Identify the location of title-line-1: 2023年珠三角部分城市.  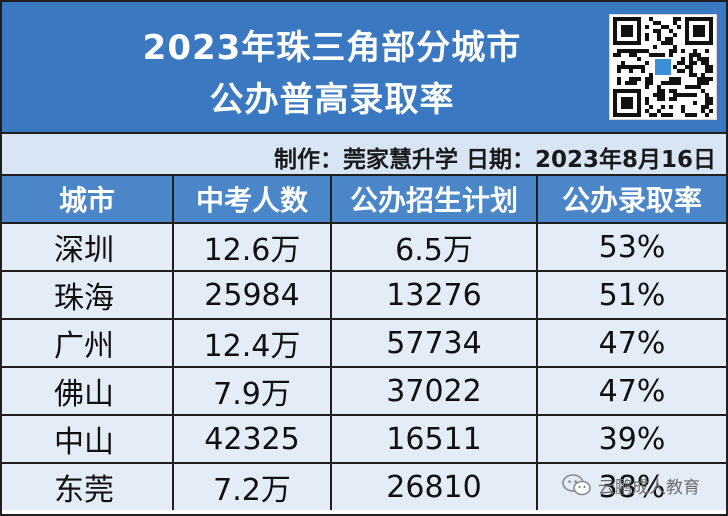
(332, 48).